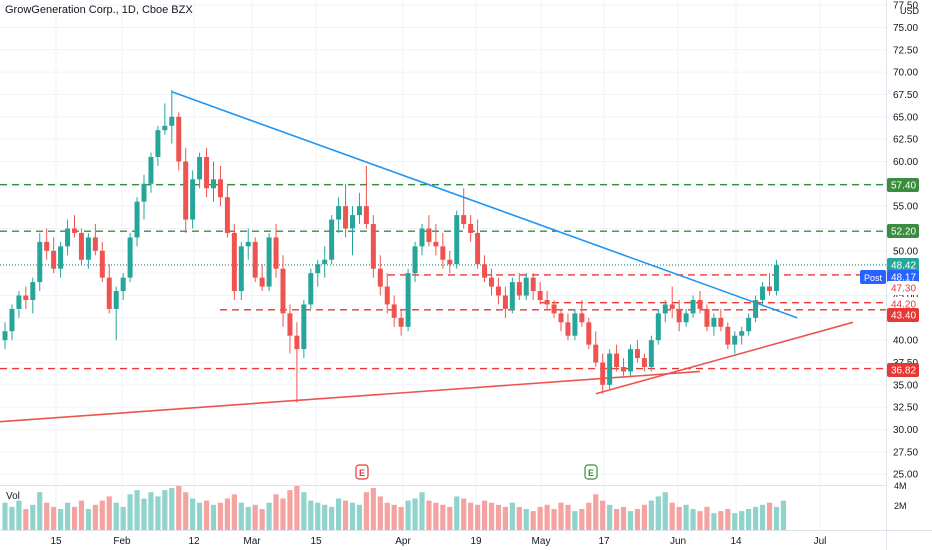 The width and height of the screenshot is (932, 550). What do you see at coordinates (438, 541) in the screenshot?
I see `time-axis: 15 Feb 12 Mar 15 Apr 19 May 17 Jun 14 Jul` at bounding box center [438, 541].